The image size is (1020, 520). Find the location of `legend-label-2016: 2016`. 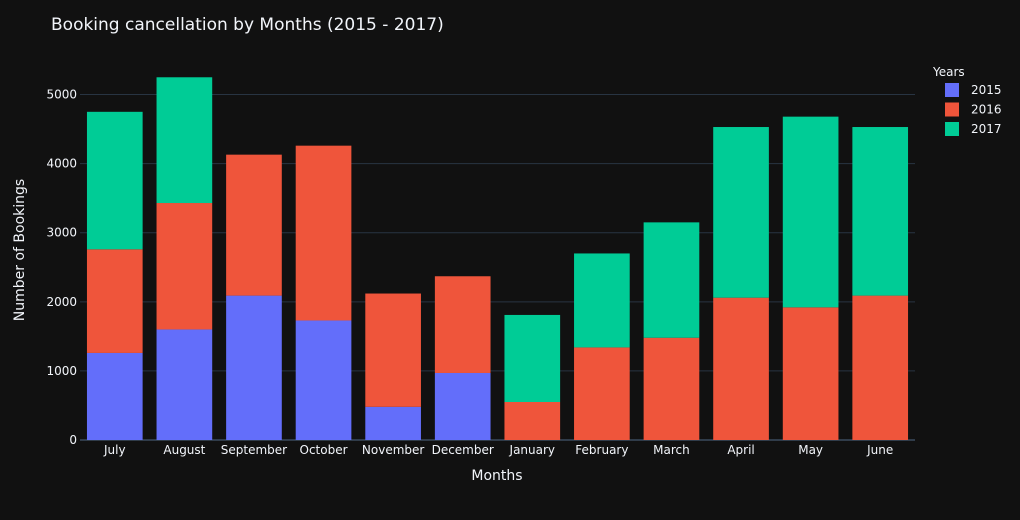

legend-label-2016: 2016 is located at coordinates (986, 110).